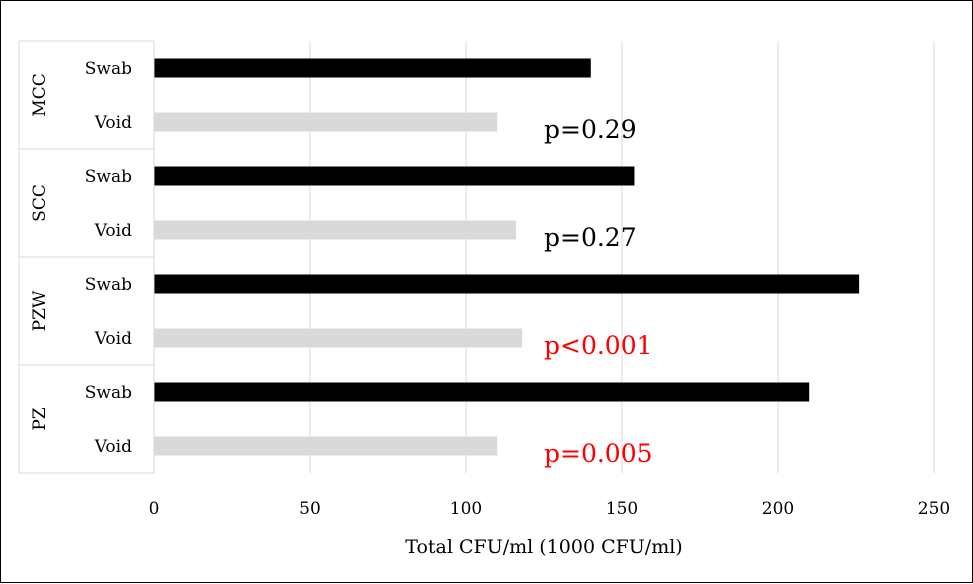 This screenshot has width=973, height=584. I want to click on bar-pz-void, so click(326, 446).